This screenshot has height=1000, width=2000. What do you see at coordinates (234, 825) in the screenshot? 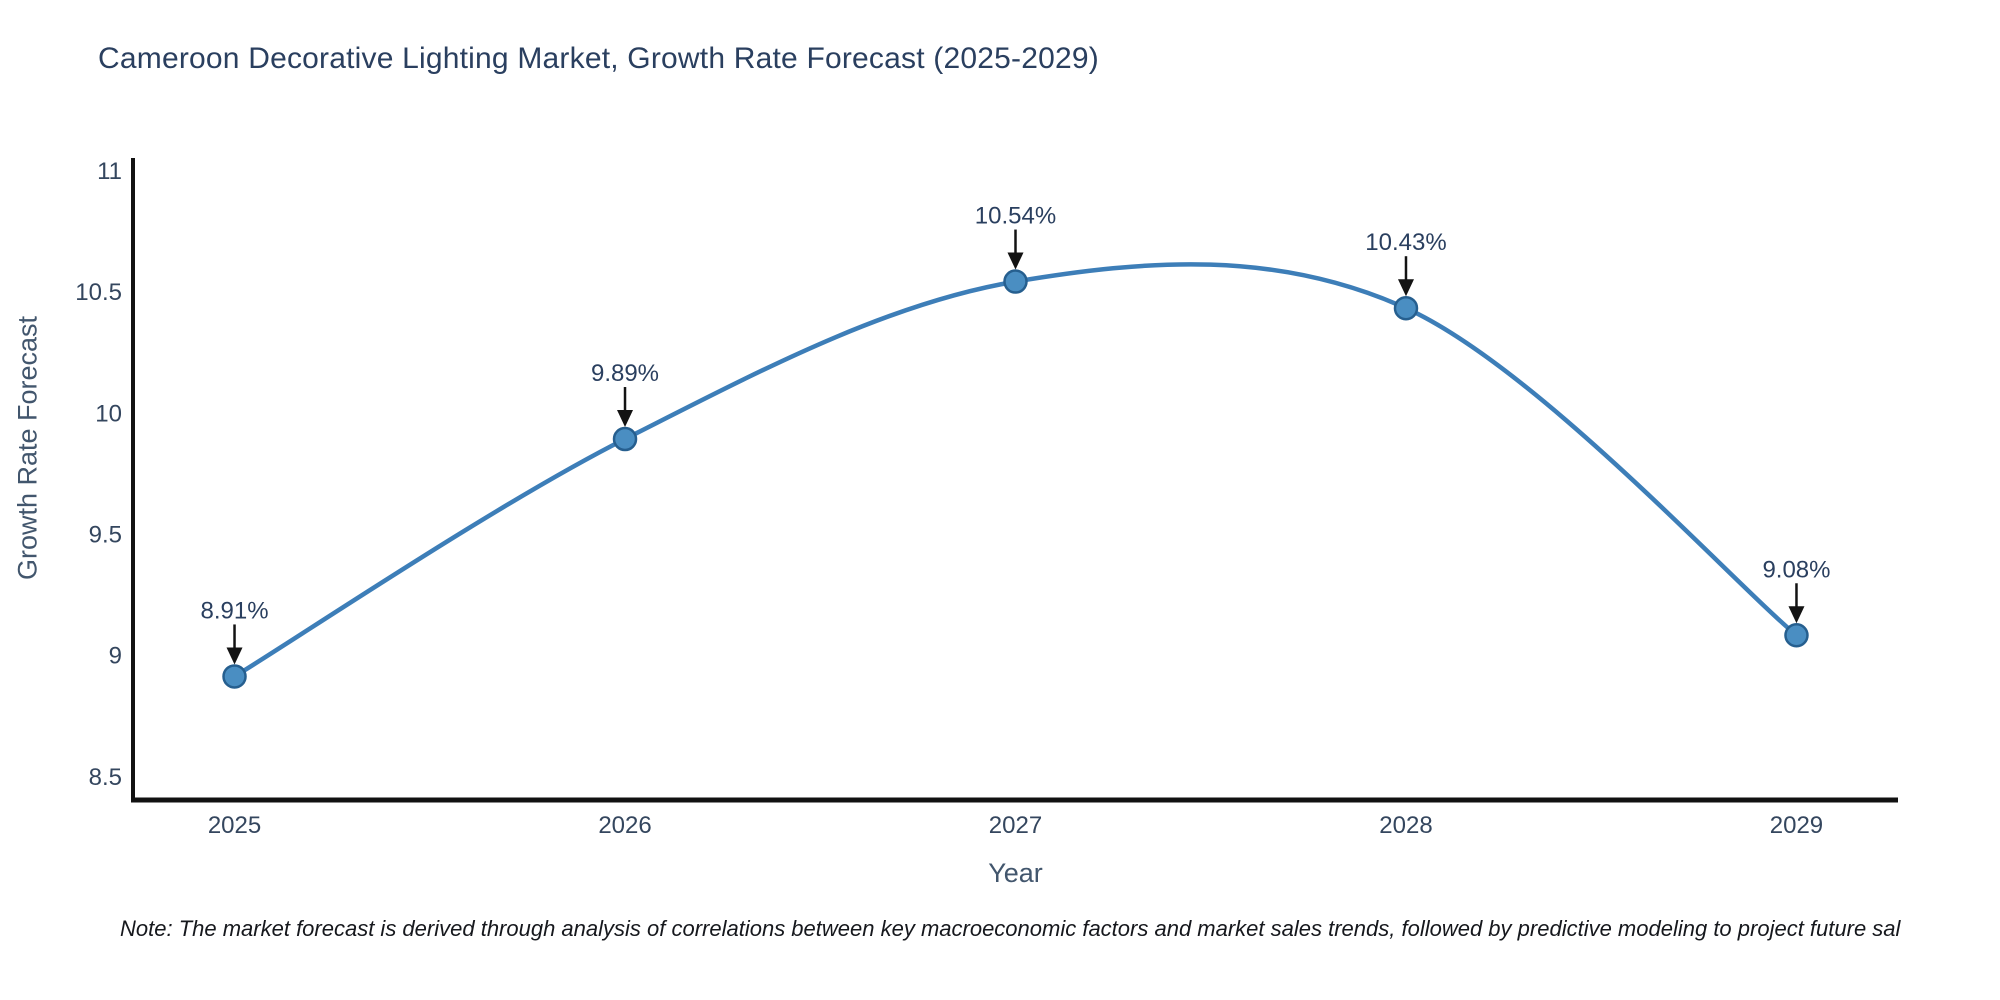
I see `x-tick-label: 2025` at bounding box center [234, 825].